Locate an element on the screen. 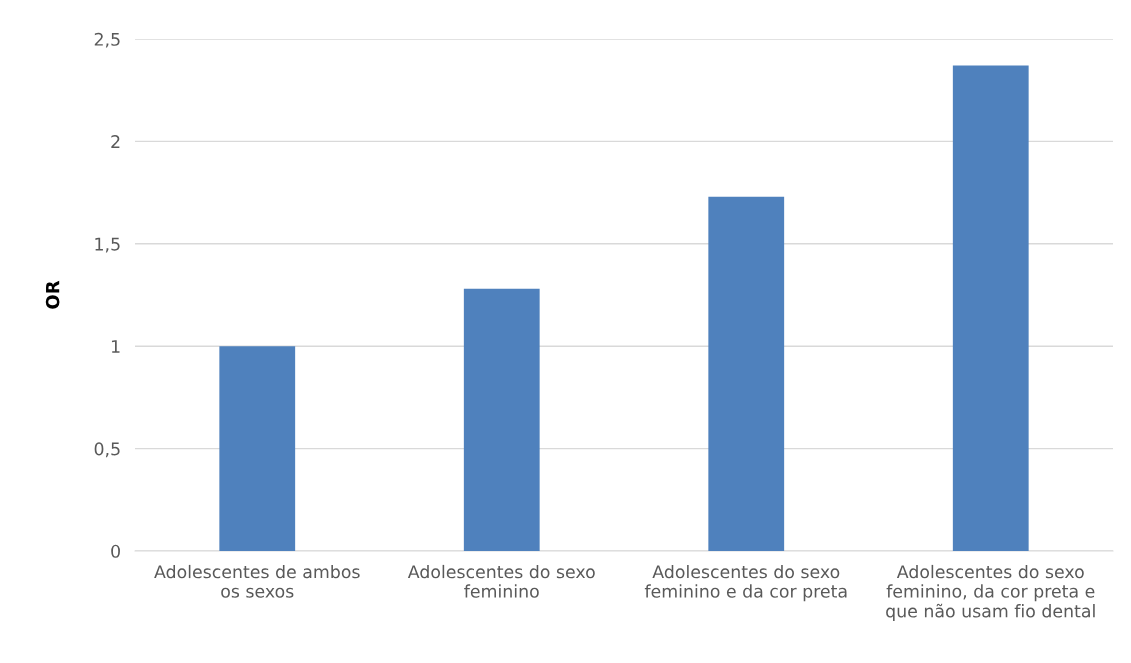 This screenshot has height=663, width=1131. y-tick-label: 1,5 is located at coordinates (107, 245).